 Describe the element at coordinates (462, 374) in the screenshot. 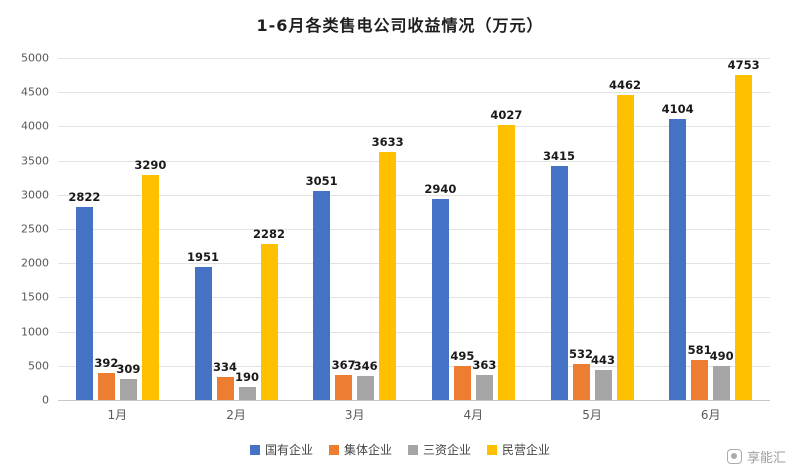

I see `bar: 495` at that location.